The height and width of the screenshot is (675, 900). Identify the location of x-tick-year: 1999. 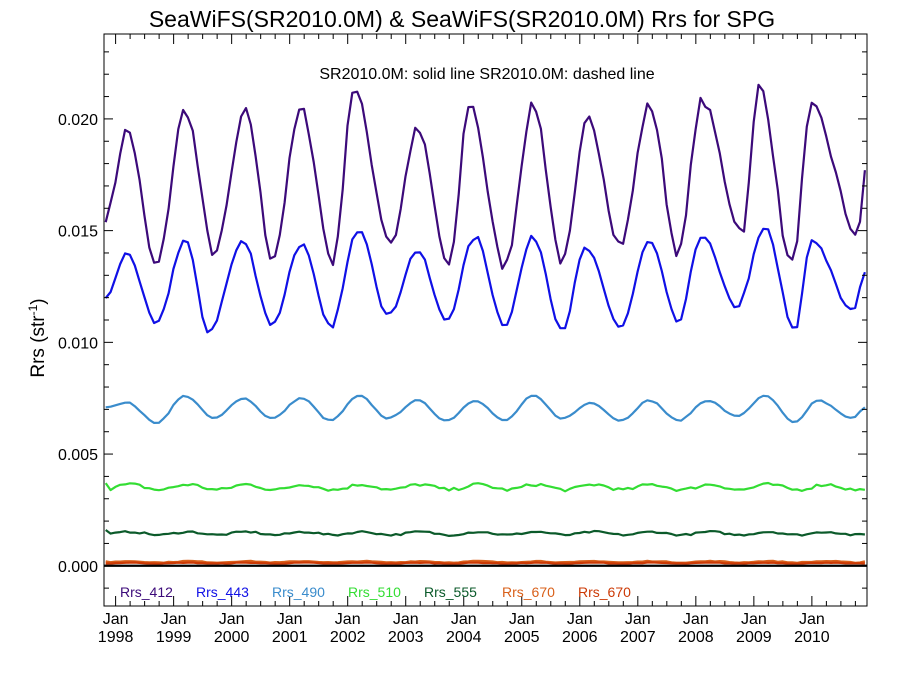
(174, 637).